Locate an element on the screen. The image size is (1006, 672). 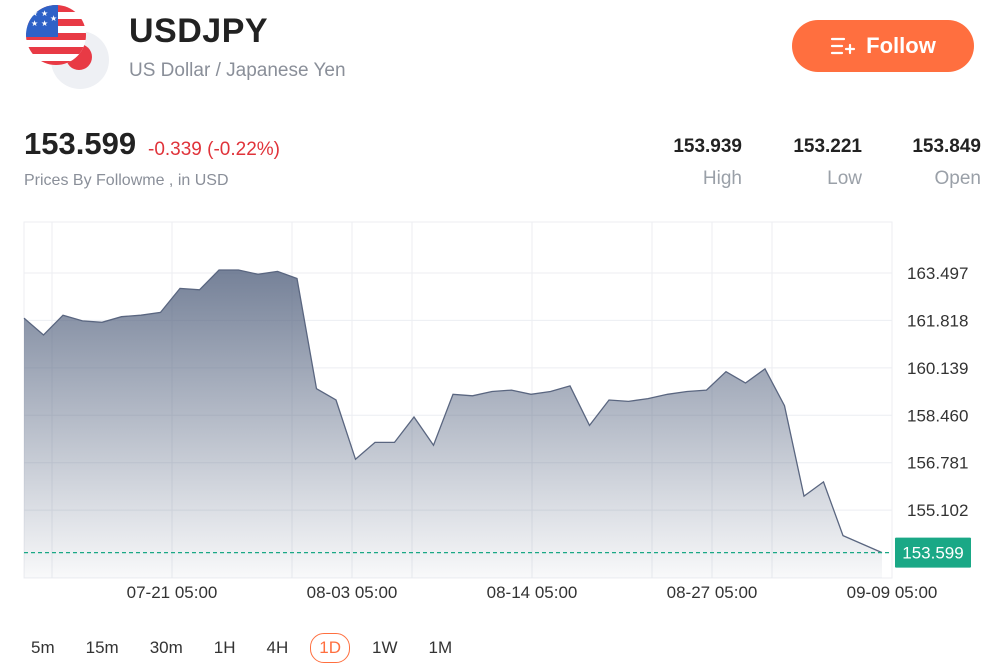
timeframe-15m: 15m is located at coordinates (102, 647).